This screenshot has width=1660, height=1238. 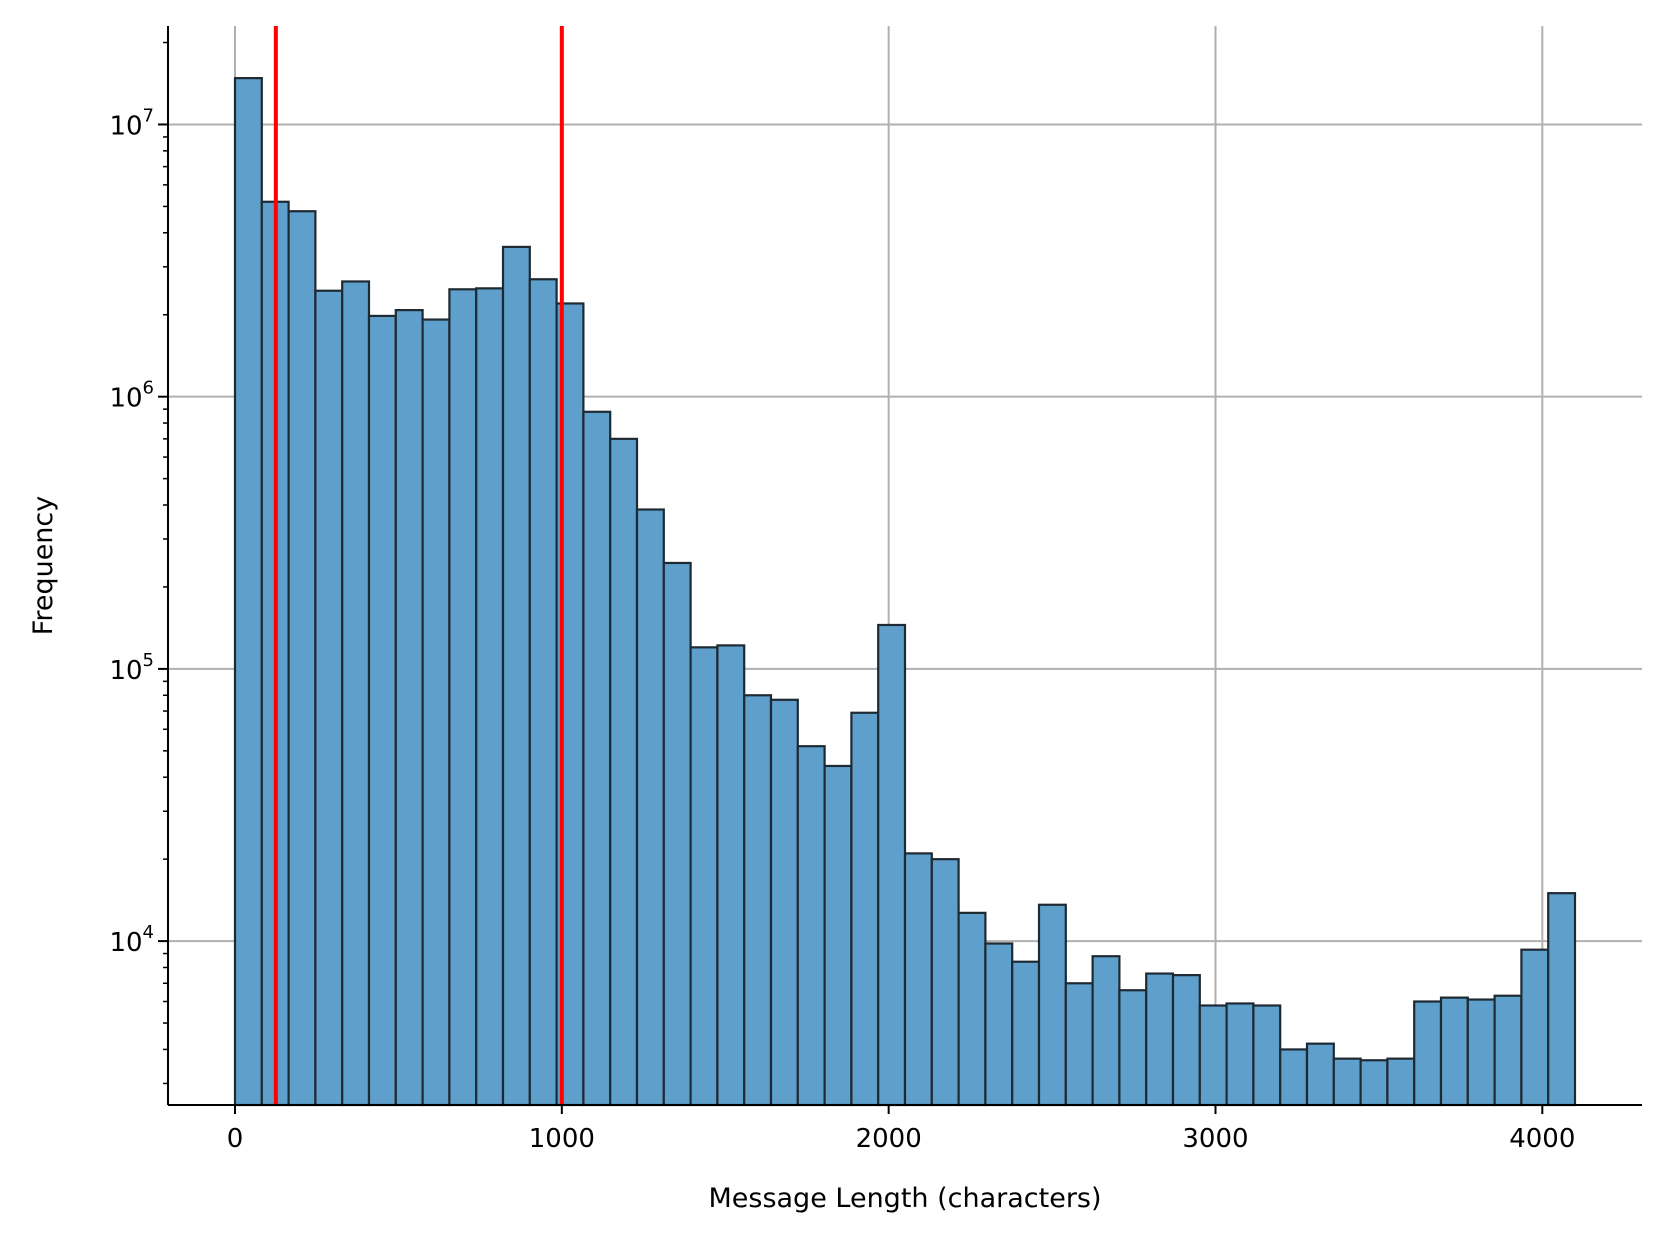 What do you see at coordinates (131, 668) in the screenshot?
I see `y-tick-label: 10⁵` at bounding box center [131, 668].